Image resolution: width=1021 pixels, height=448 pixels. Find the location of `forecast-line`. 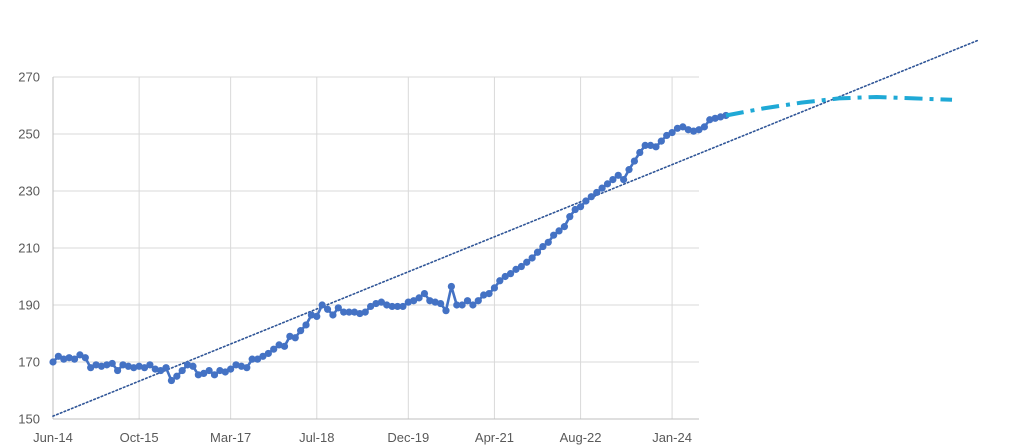

forecast-line is located at coordinates (839, 106).